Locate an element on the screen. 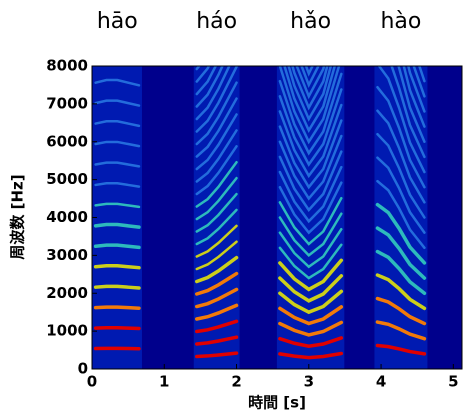 This screenshot has width=465, height=418. x-axis-label: 時間 [s] is located at coordinates (277, 403).